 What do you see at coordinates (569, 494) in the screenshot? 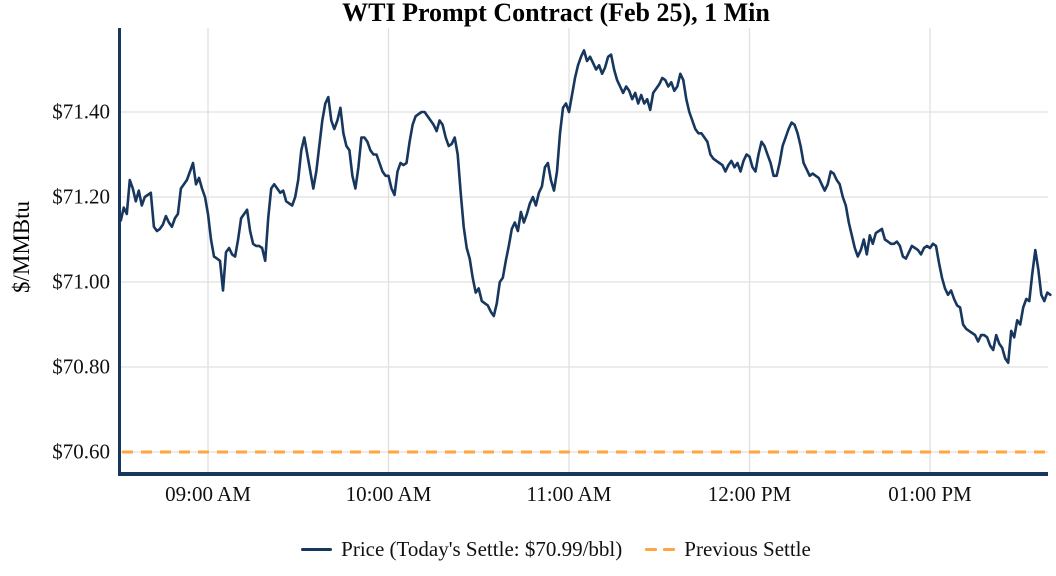
I see `x-tick-label: 11:00 AM` at bounding box center [569, 494].